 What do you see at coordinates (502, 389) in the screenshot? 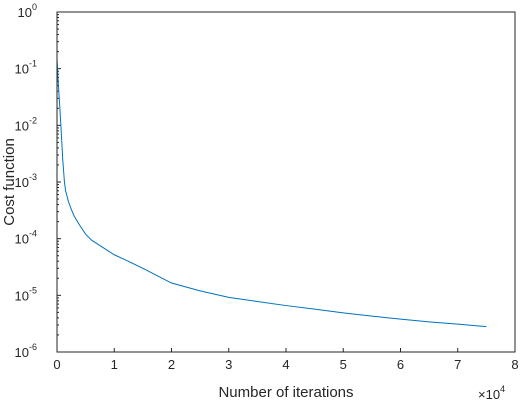
I see `x-multiplier-exponent: 4` at bounding box center [502, 389].